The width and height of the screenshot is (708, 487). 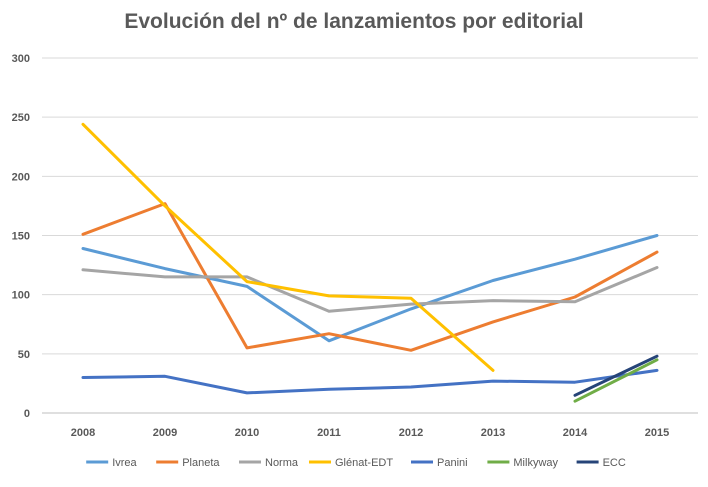 I want to click on y-tick-label: 150, so click(x=21, y=237).